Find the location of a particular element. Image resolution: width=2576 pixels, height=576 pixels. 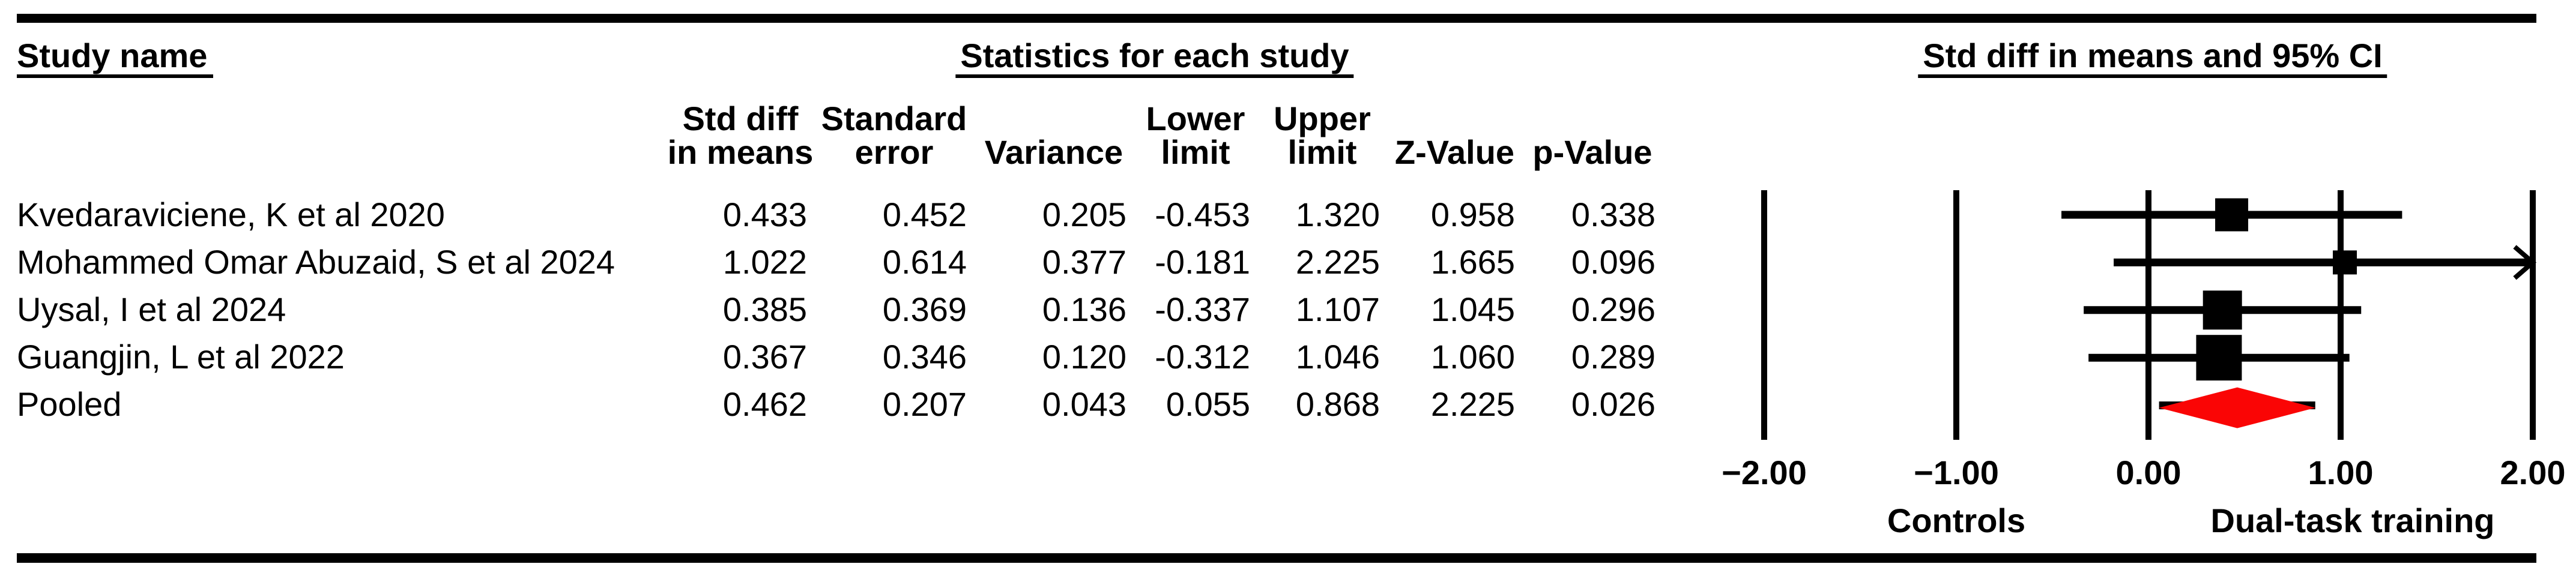

std-diff-in-means-value: 0.433 is located at coordinates (764, 214).